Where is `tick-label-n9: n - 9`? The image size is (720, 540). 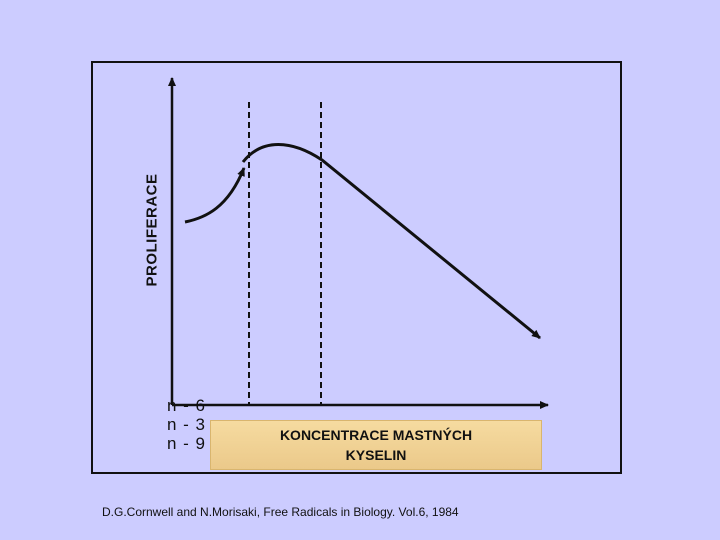
tick-label-n9: n - 9 is located at coordinates (186, 443).